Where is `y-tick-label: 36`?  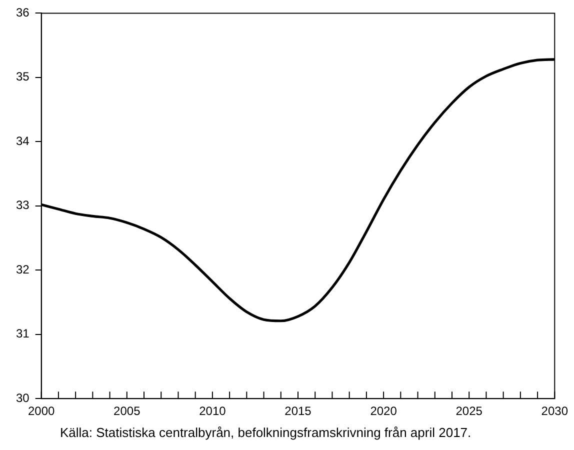
y-tick-label: 36 is located at coordinates (23, 13).